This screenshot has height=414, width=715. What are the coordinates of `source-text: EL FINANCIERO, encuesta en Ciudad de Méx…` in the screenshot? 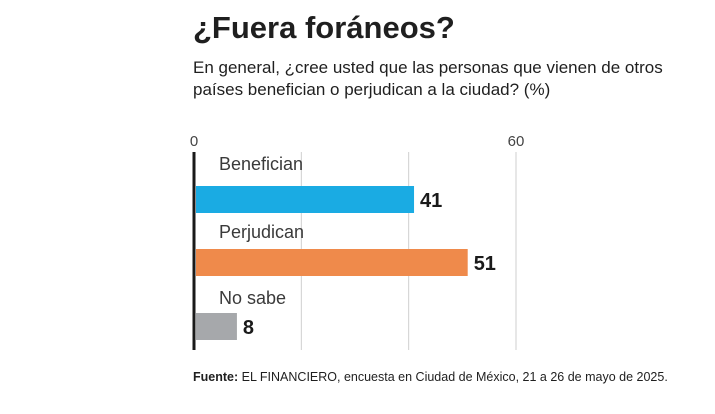 It's located at (454, 377).